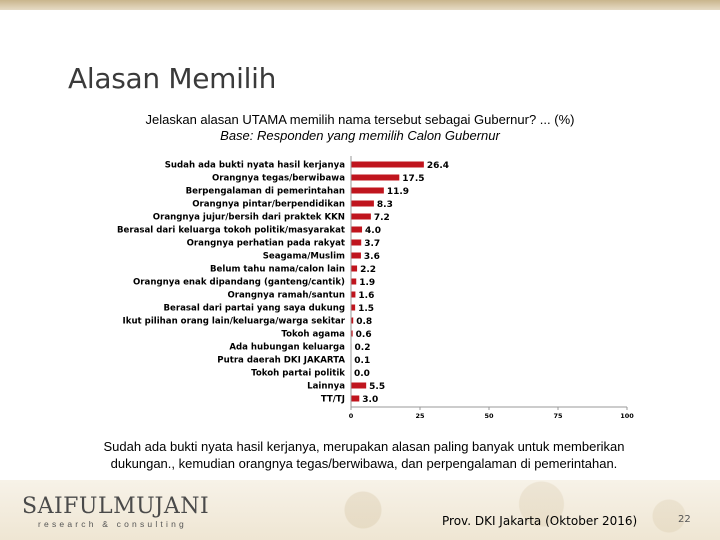  I want to click on footer, so click(360, 510).